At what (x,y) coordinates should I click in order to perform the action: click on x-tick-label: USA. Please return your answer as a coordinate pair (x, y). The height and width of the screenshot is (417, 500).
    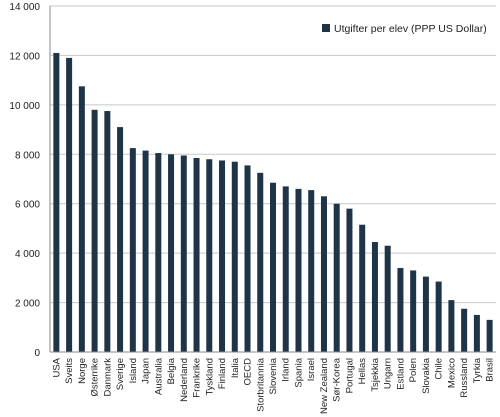
    Looking at the image, I should click on (56, 367).